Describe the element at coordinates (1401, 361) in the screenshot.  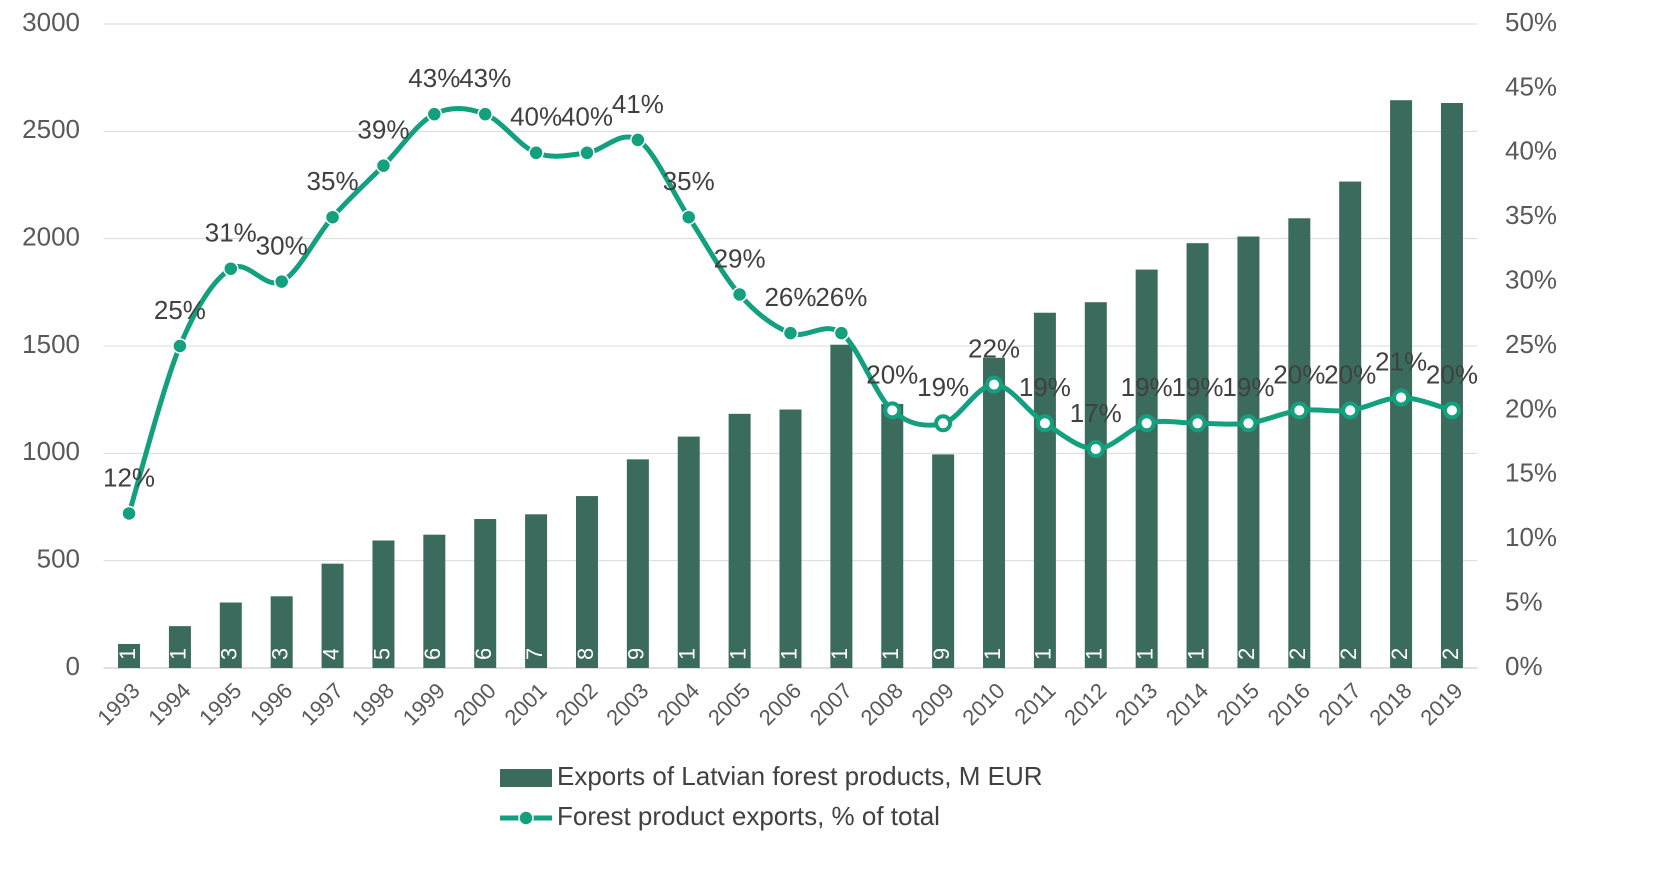
I see `line-value-label: 21%` at that location.